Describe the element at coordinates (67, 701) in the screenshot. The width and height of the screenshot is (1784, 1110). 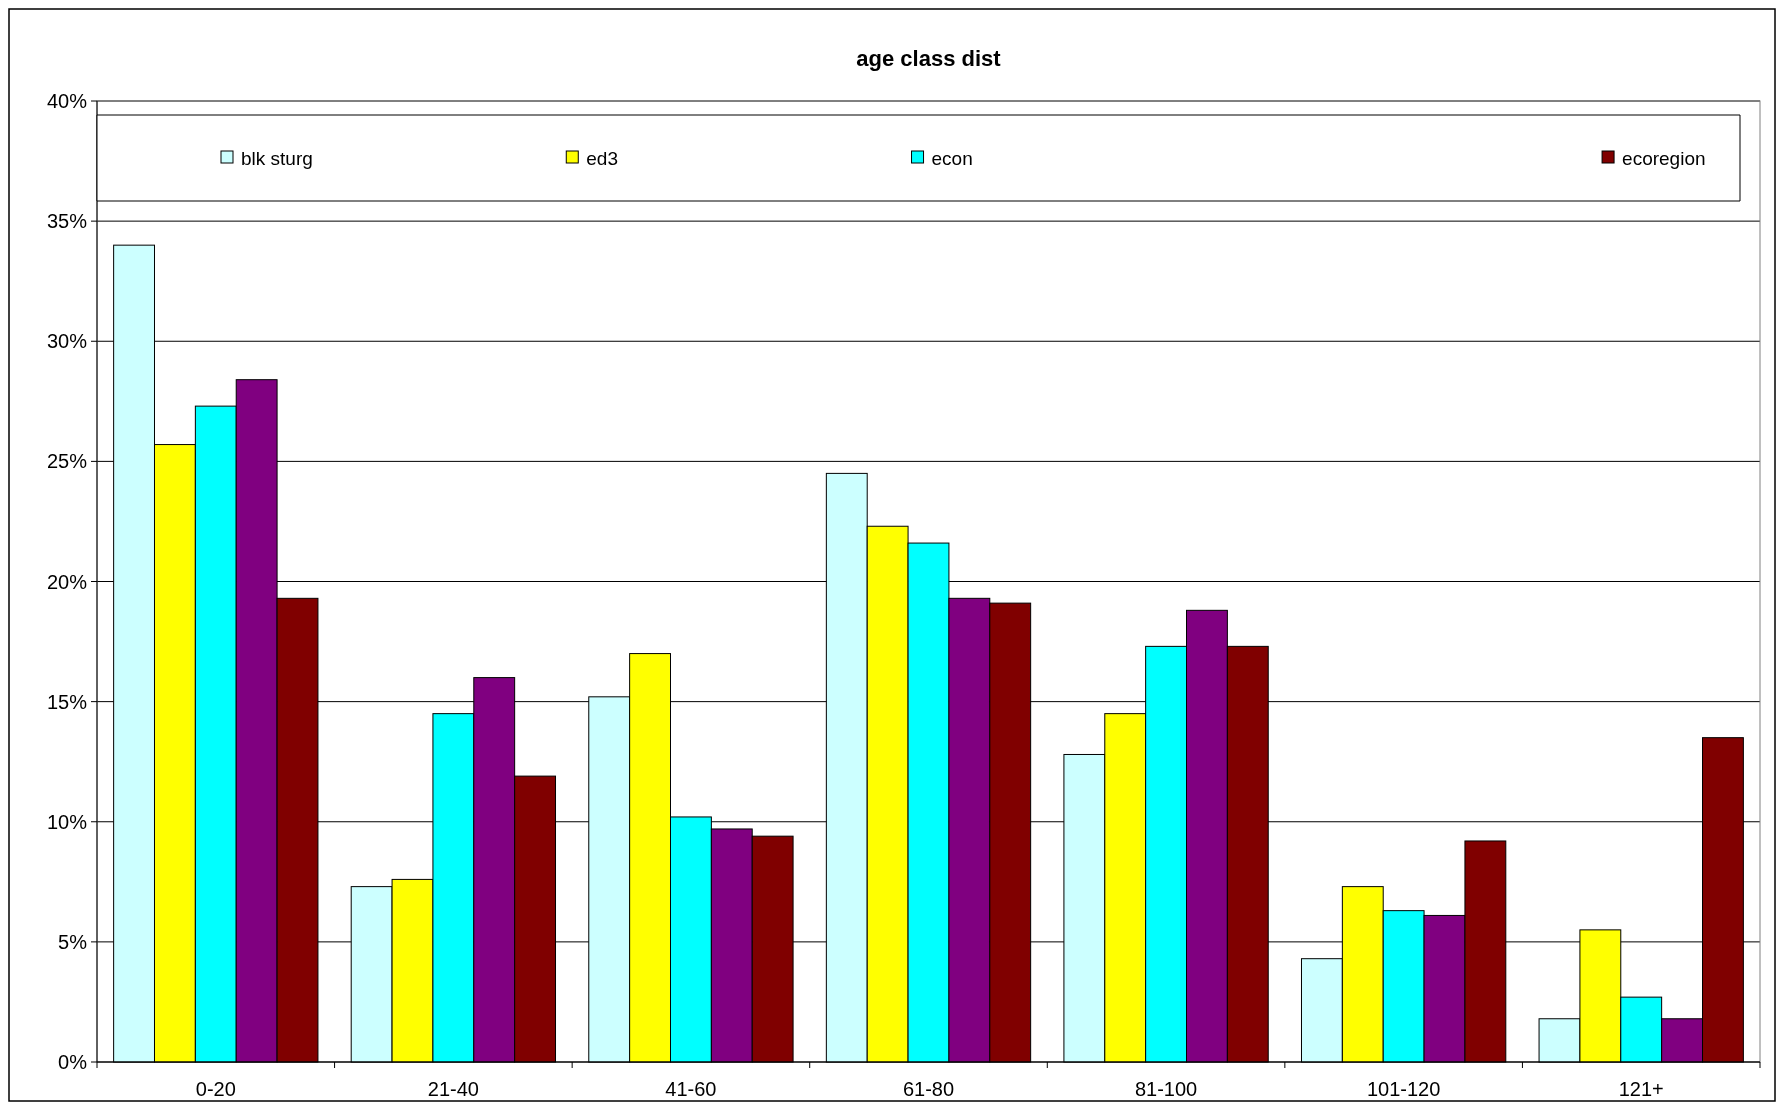
I see `y-tick-label: 15%` at that location.